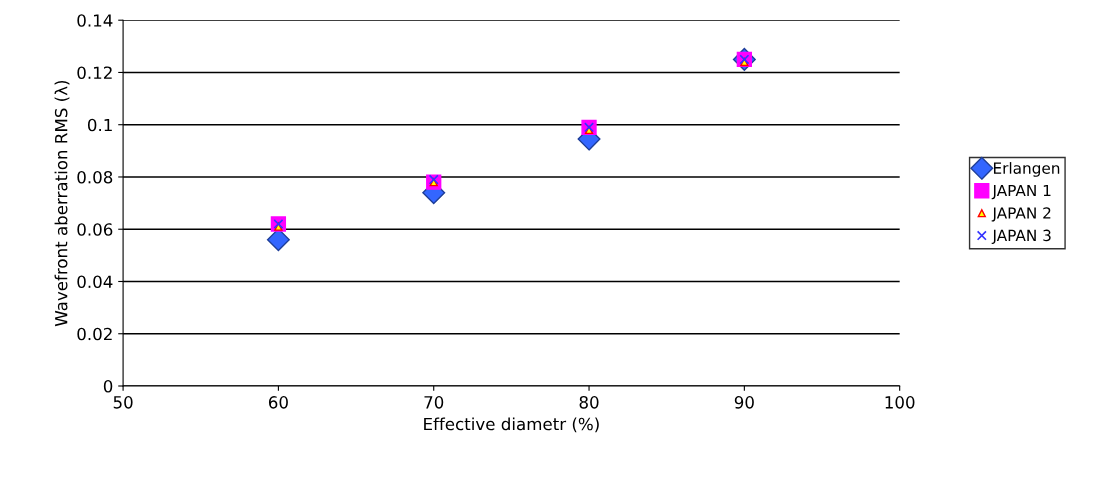 Image resolution: width=1119 pixels, height=481 pixels. I want to click on legend-label: JAPAN 1, so click(1021, 192).